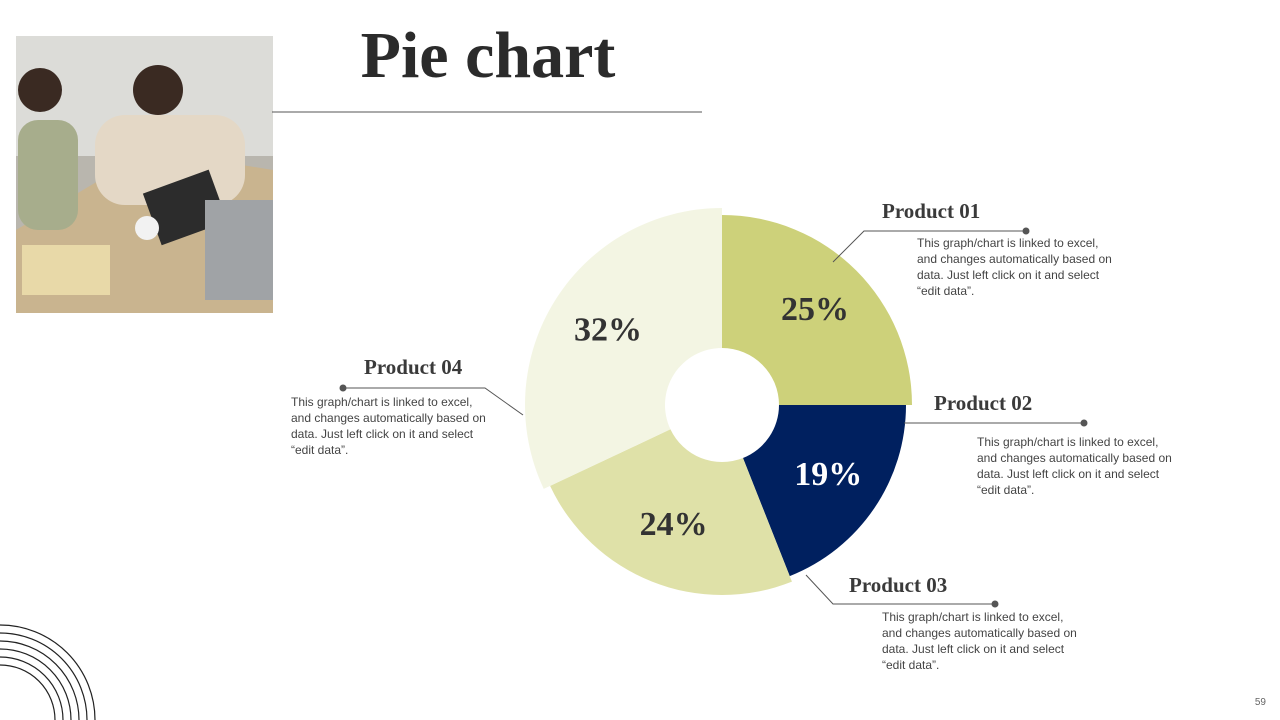 The image size is (1280, 720). What do you see at coordinates (413, 367) in the screenshot?
I see `category-label: Product 04` at bounding box center [413, 367].